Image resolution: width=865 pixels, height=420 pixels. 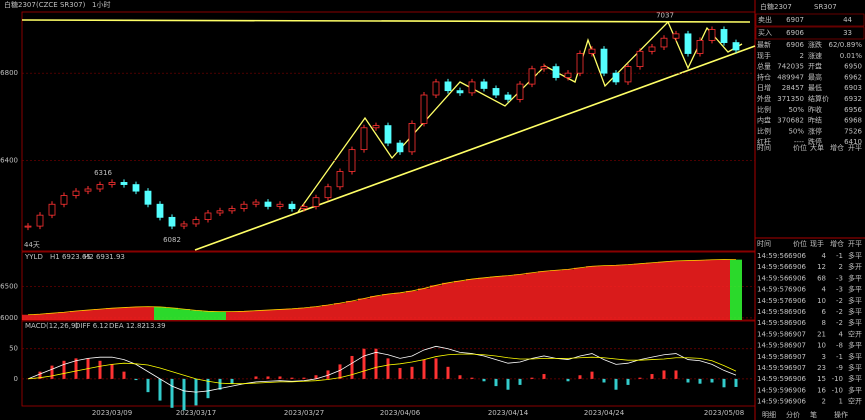 What do you see at coordinates (841, 414) in the screenshot?
I see `tab: 操作` at bounding box center [841, 414].